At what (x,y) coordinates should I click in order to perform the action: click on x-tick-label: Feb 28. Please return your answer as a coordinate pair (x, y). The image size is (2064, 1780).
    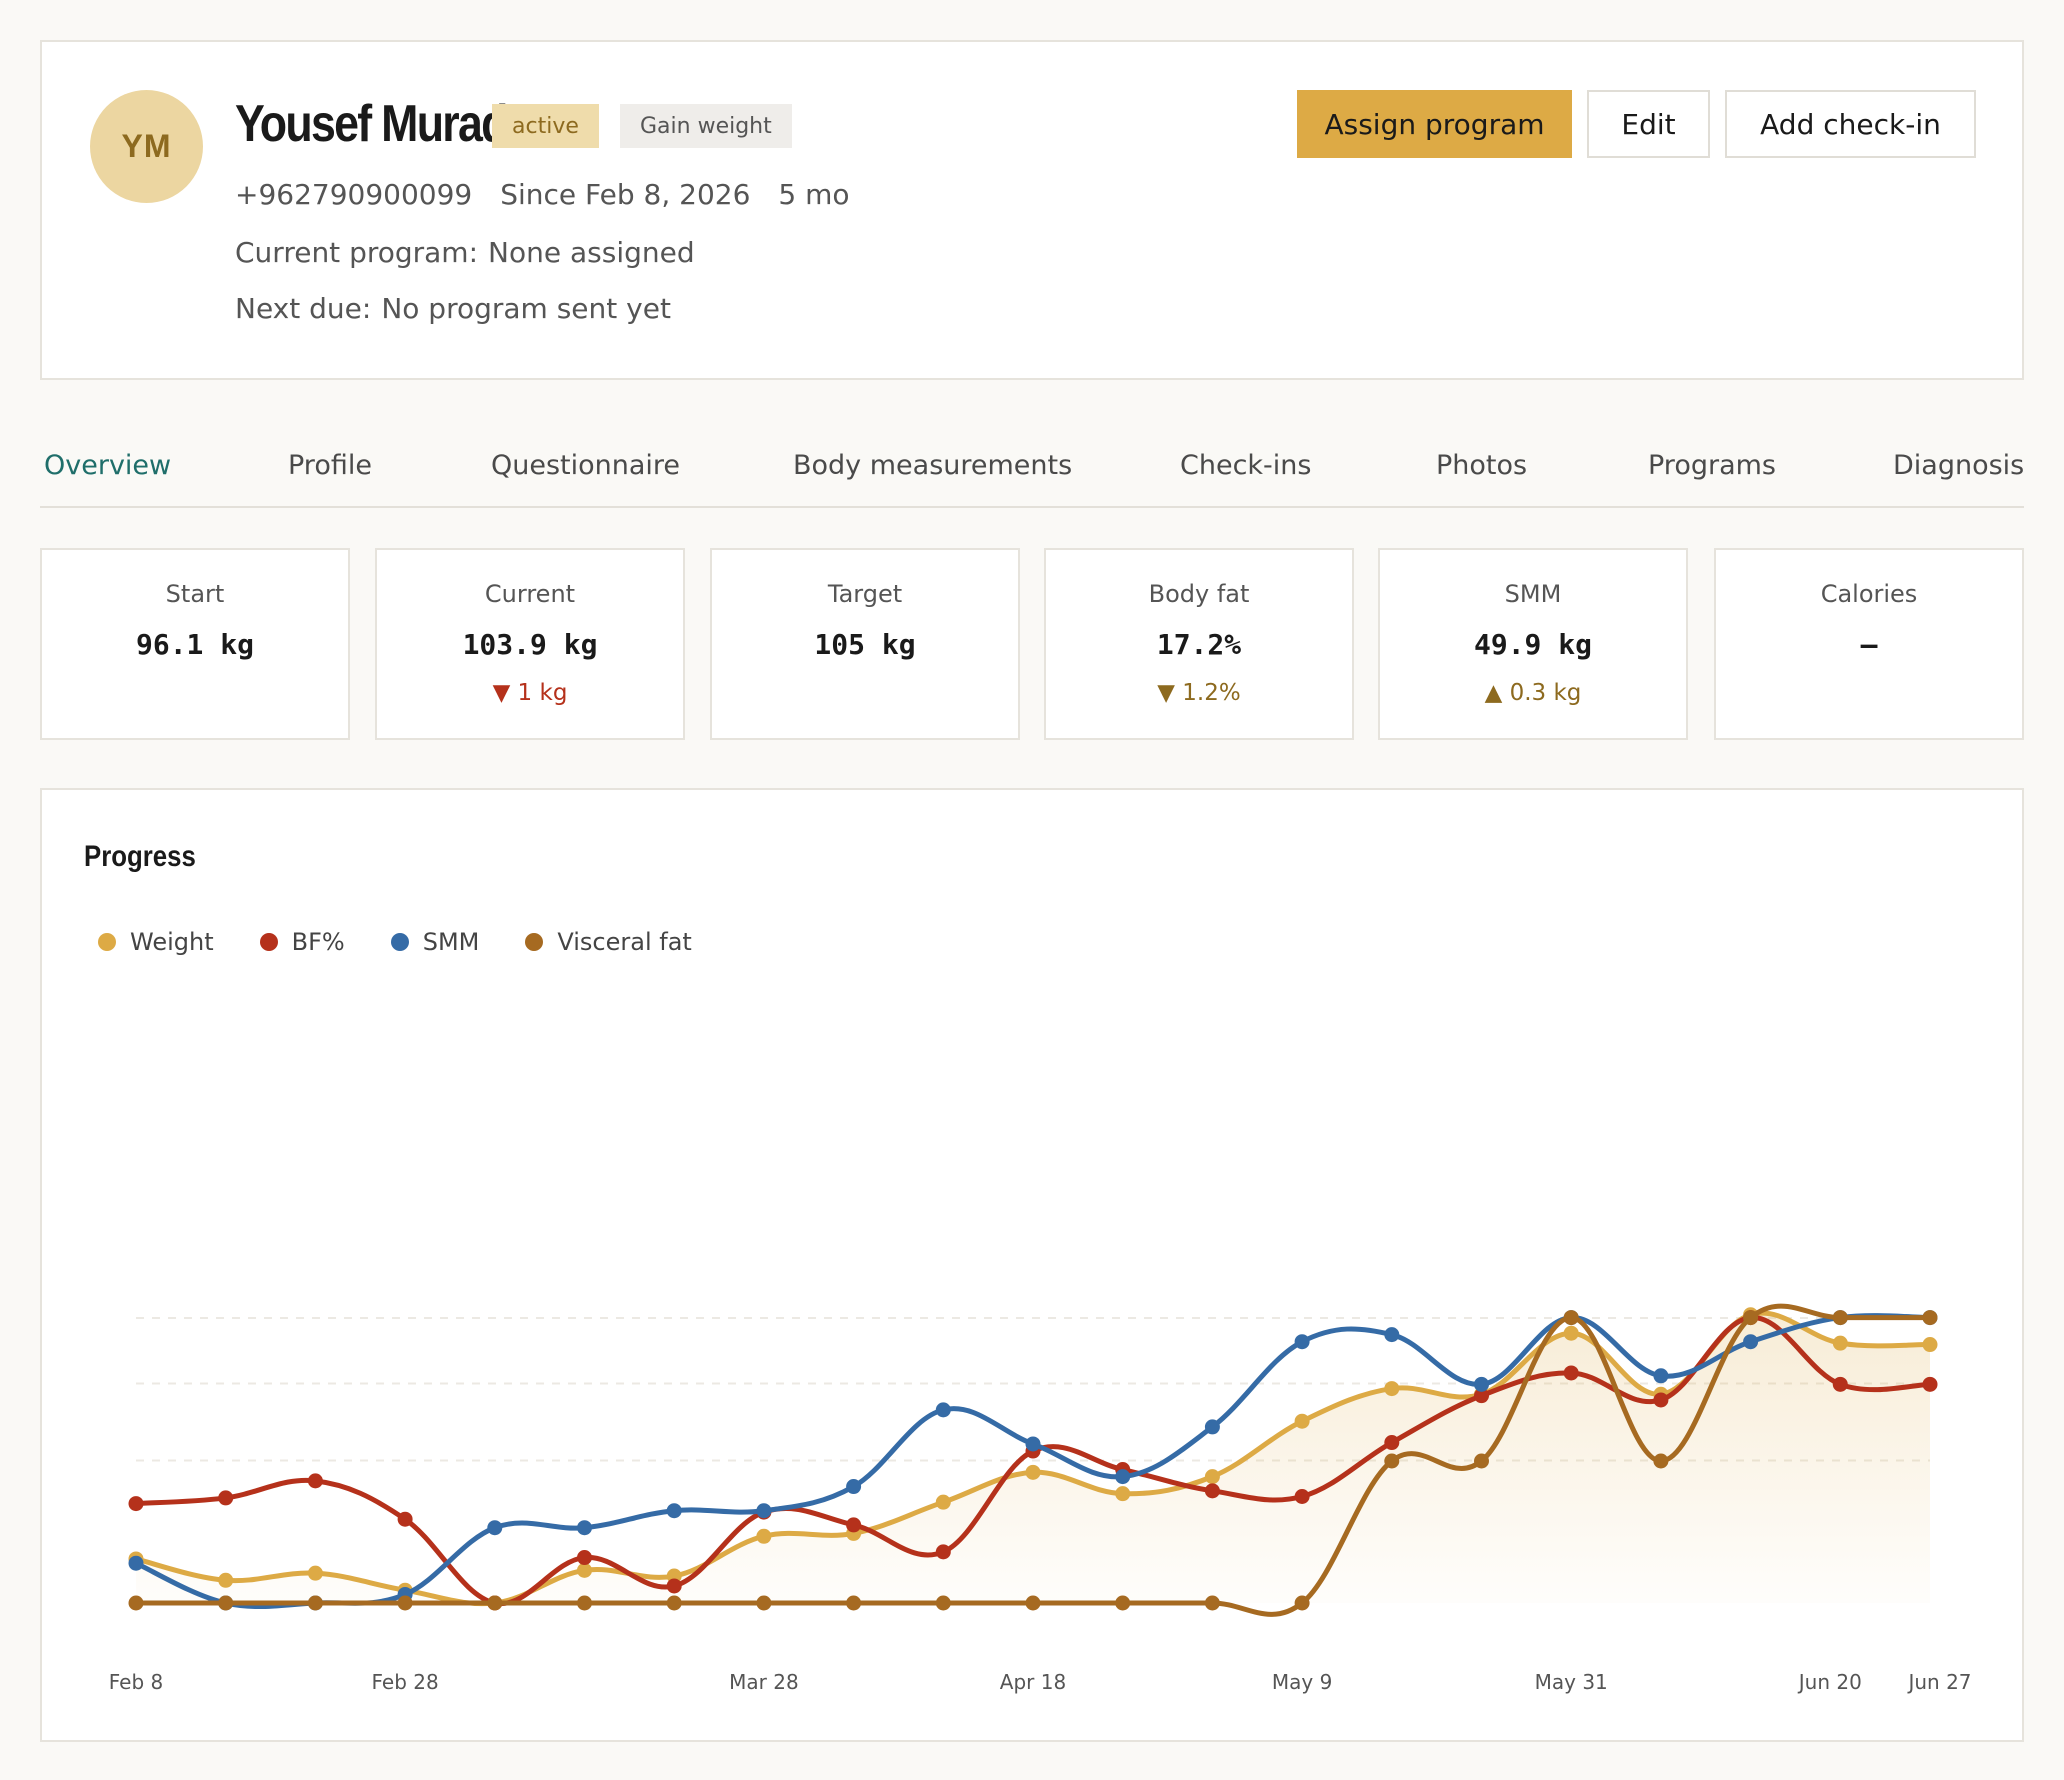
    Looking at the image, I should click on (404, 1682).